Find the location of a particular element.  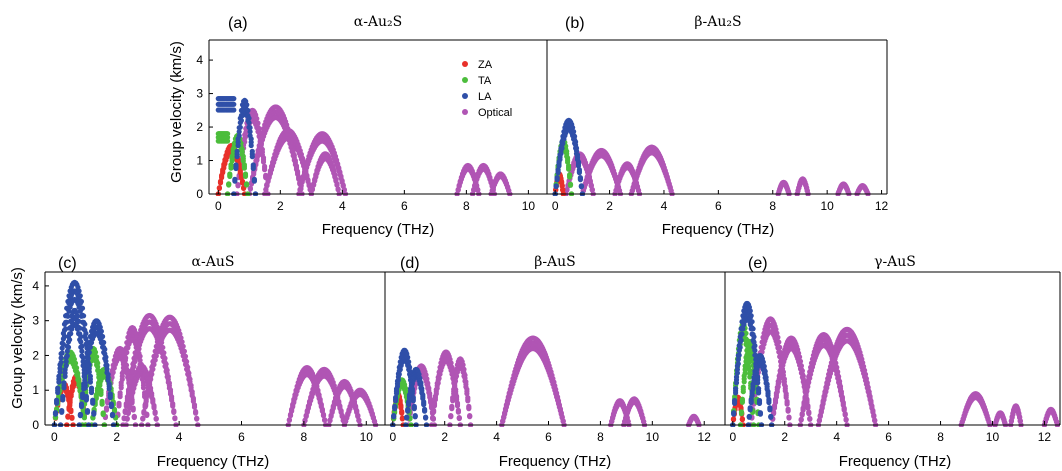

series-ta-a is located at coordinates (233, 163).